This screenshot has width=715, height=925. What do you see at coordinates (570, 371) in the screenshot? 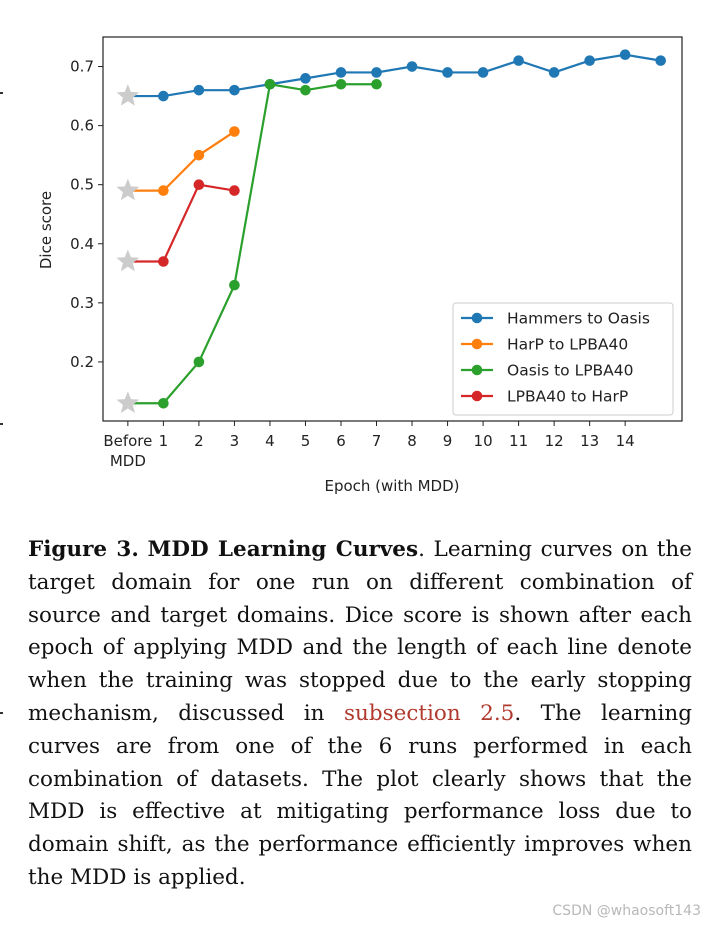
I see `legend-entry-label: Oasis to LPBA40` at bounding box center [570, 371].